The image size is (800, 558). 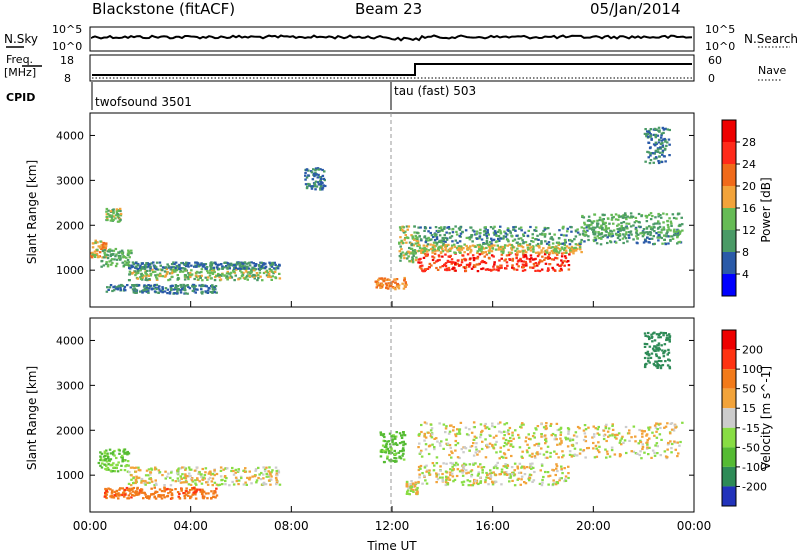 What do you see at coordinates (749, 186) in the screenshot?
I see `power-colorbar-label-4: 20` at bounding box center [749, 186].